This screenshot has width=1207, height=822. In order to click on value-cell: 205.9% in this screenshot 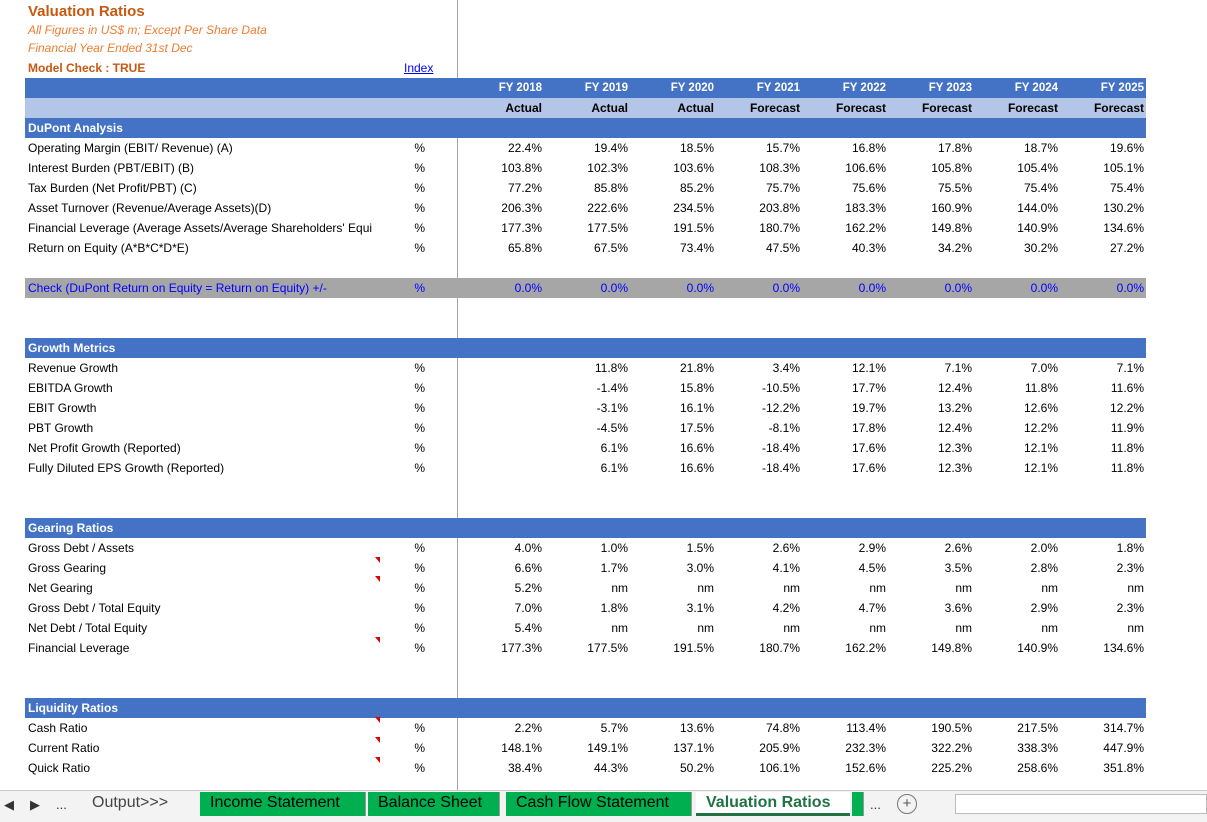, I will do `click(779, 748)`.